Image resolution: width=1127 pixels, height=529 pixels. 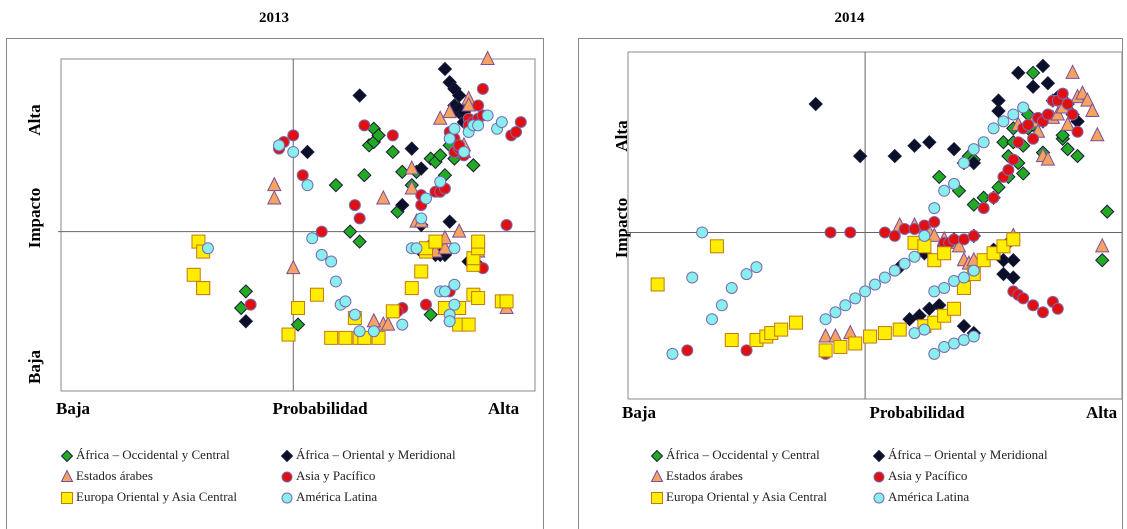 What do you see at coordinates (258, 475) in the screenshot?
I see `legend-row: Estados árabes Asia y Pacífico` at bounding box center [258, 475].